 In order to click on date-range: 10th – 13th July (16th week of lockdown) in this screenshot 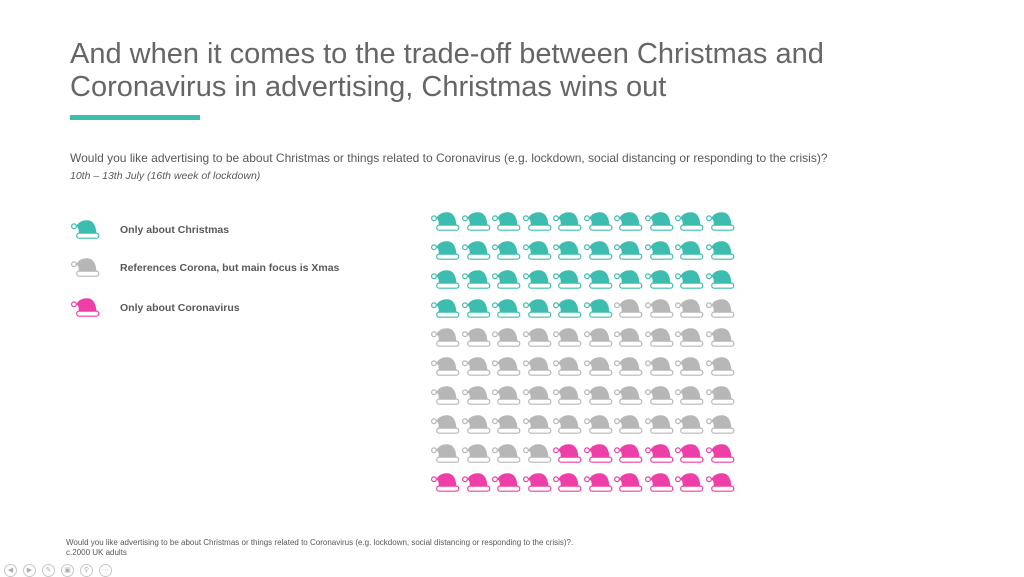, I will do `click(165, 176)`.